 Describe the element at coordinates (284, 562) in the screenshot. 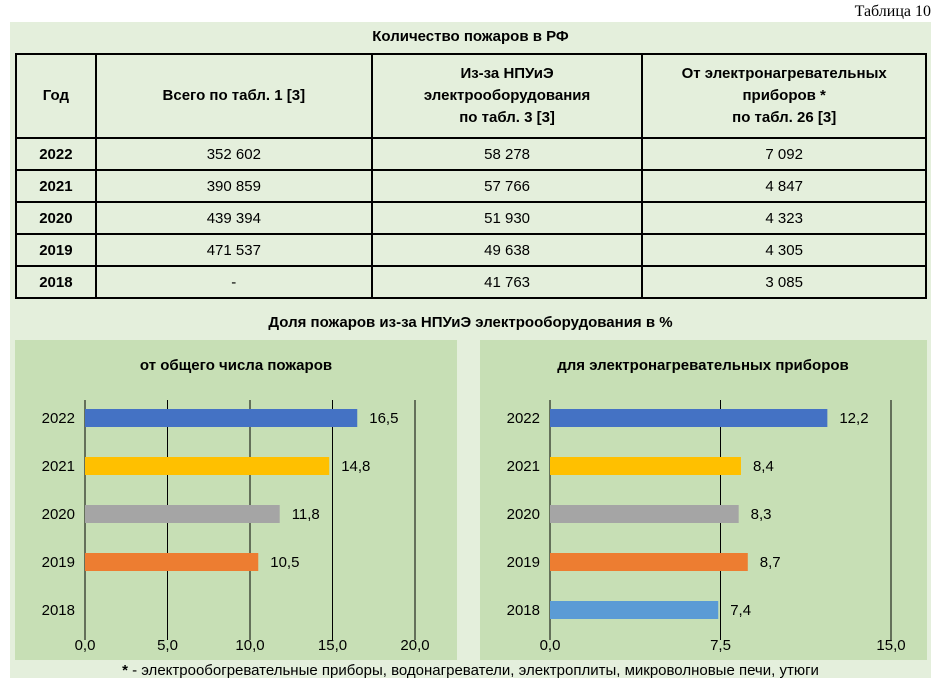

I see `bar-value-label: 10,5` at that location.